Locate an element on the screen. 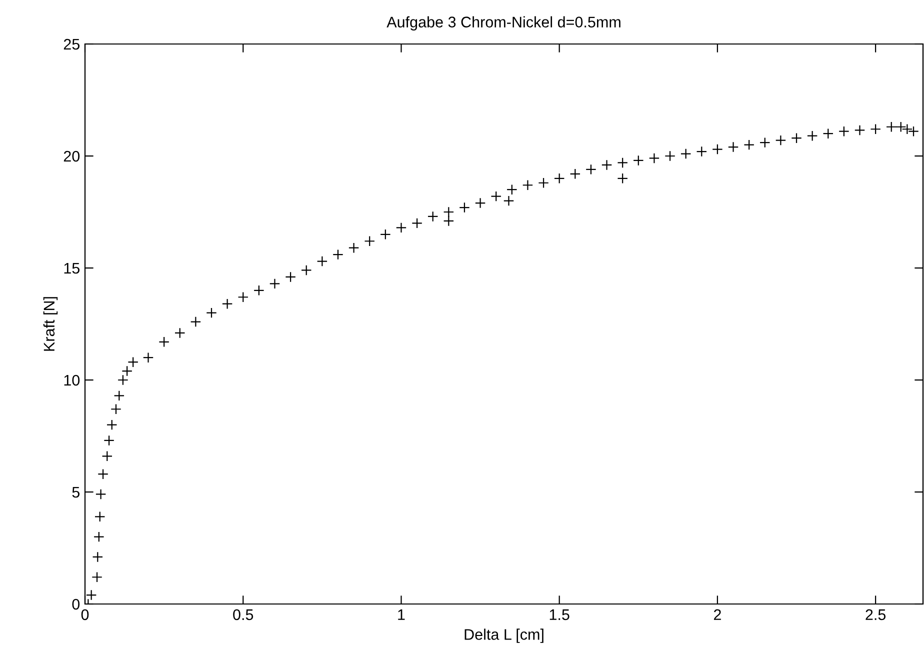 The image size is (924, 666). x-tick-label: 2 is located at coordinates (717, 614).